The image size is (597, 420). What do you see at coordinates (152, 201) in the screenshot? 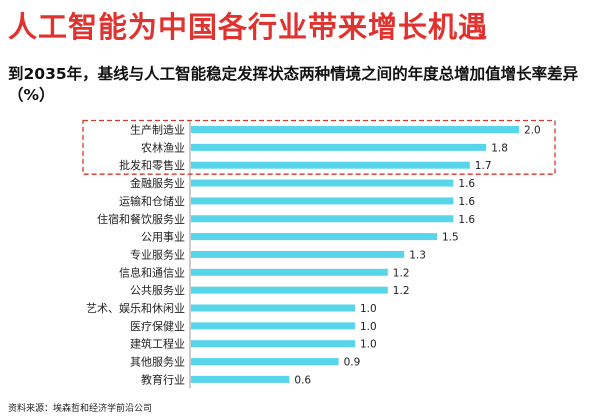
I see `category-label: 运输和仓储业` at bounding box center [152, 201].